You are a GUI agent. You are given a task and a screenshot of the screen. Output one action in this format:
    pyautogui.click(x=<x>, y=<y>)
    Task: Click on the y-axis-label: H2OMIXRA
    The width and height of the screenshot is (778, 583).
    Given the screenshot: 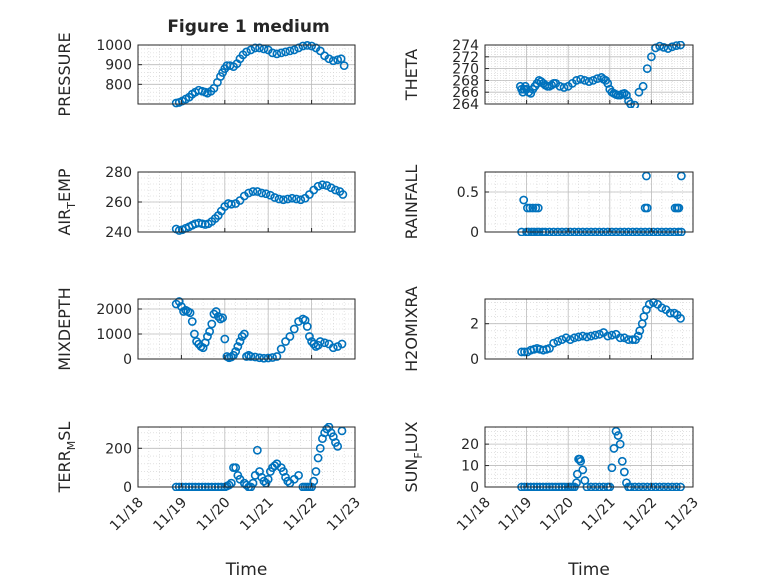 What is the action you would take?
    pyautogui.click(x=411, y=329)
    